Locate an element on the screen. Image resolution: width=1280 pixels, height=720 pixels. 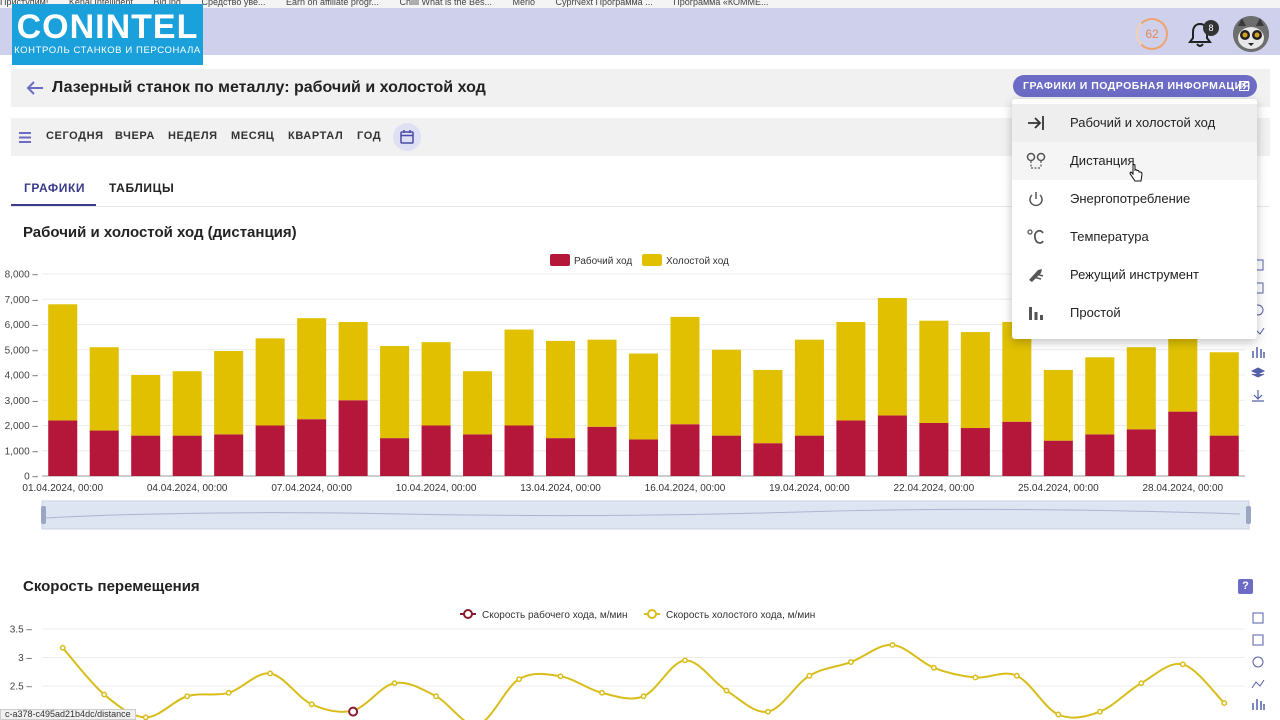
x-tick-label: 13.04.2024, 00:00 is located at coordinates (560, 488).